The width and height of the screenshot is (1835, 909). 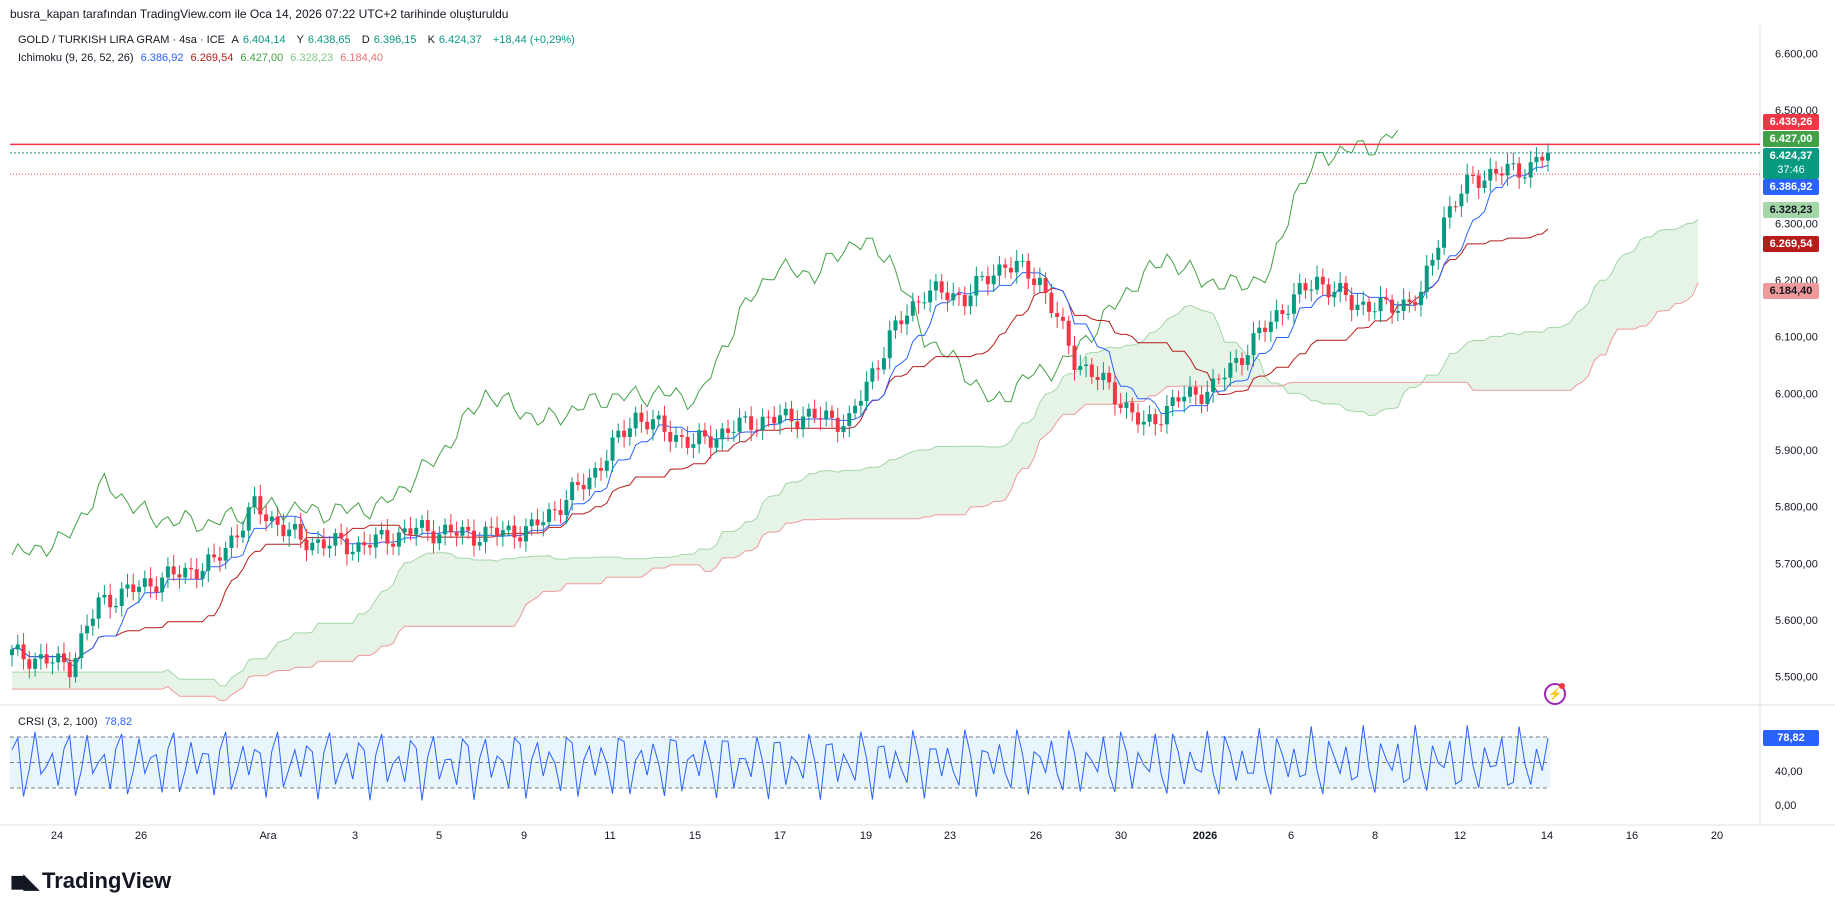 I want to click on high-label: Y, so click(x=300, y=40).